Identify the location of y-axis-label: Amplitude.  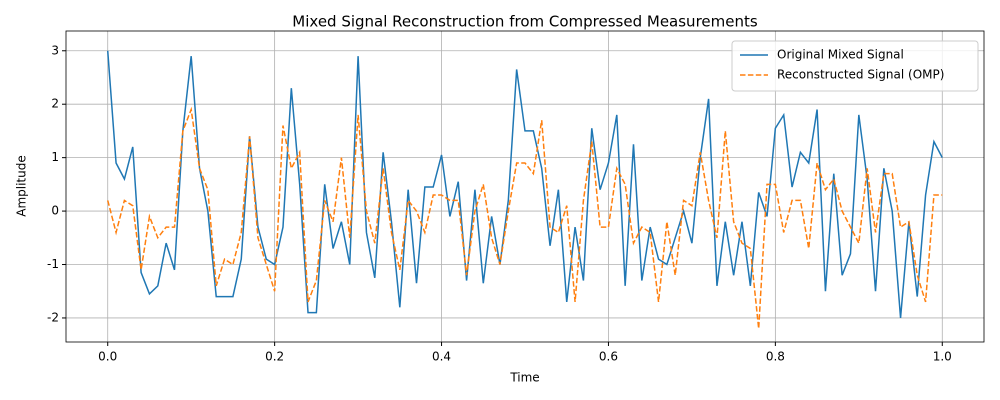
(22, 186).